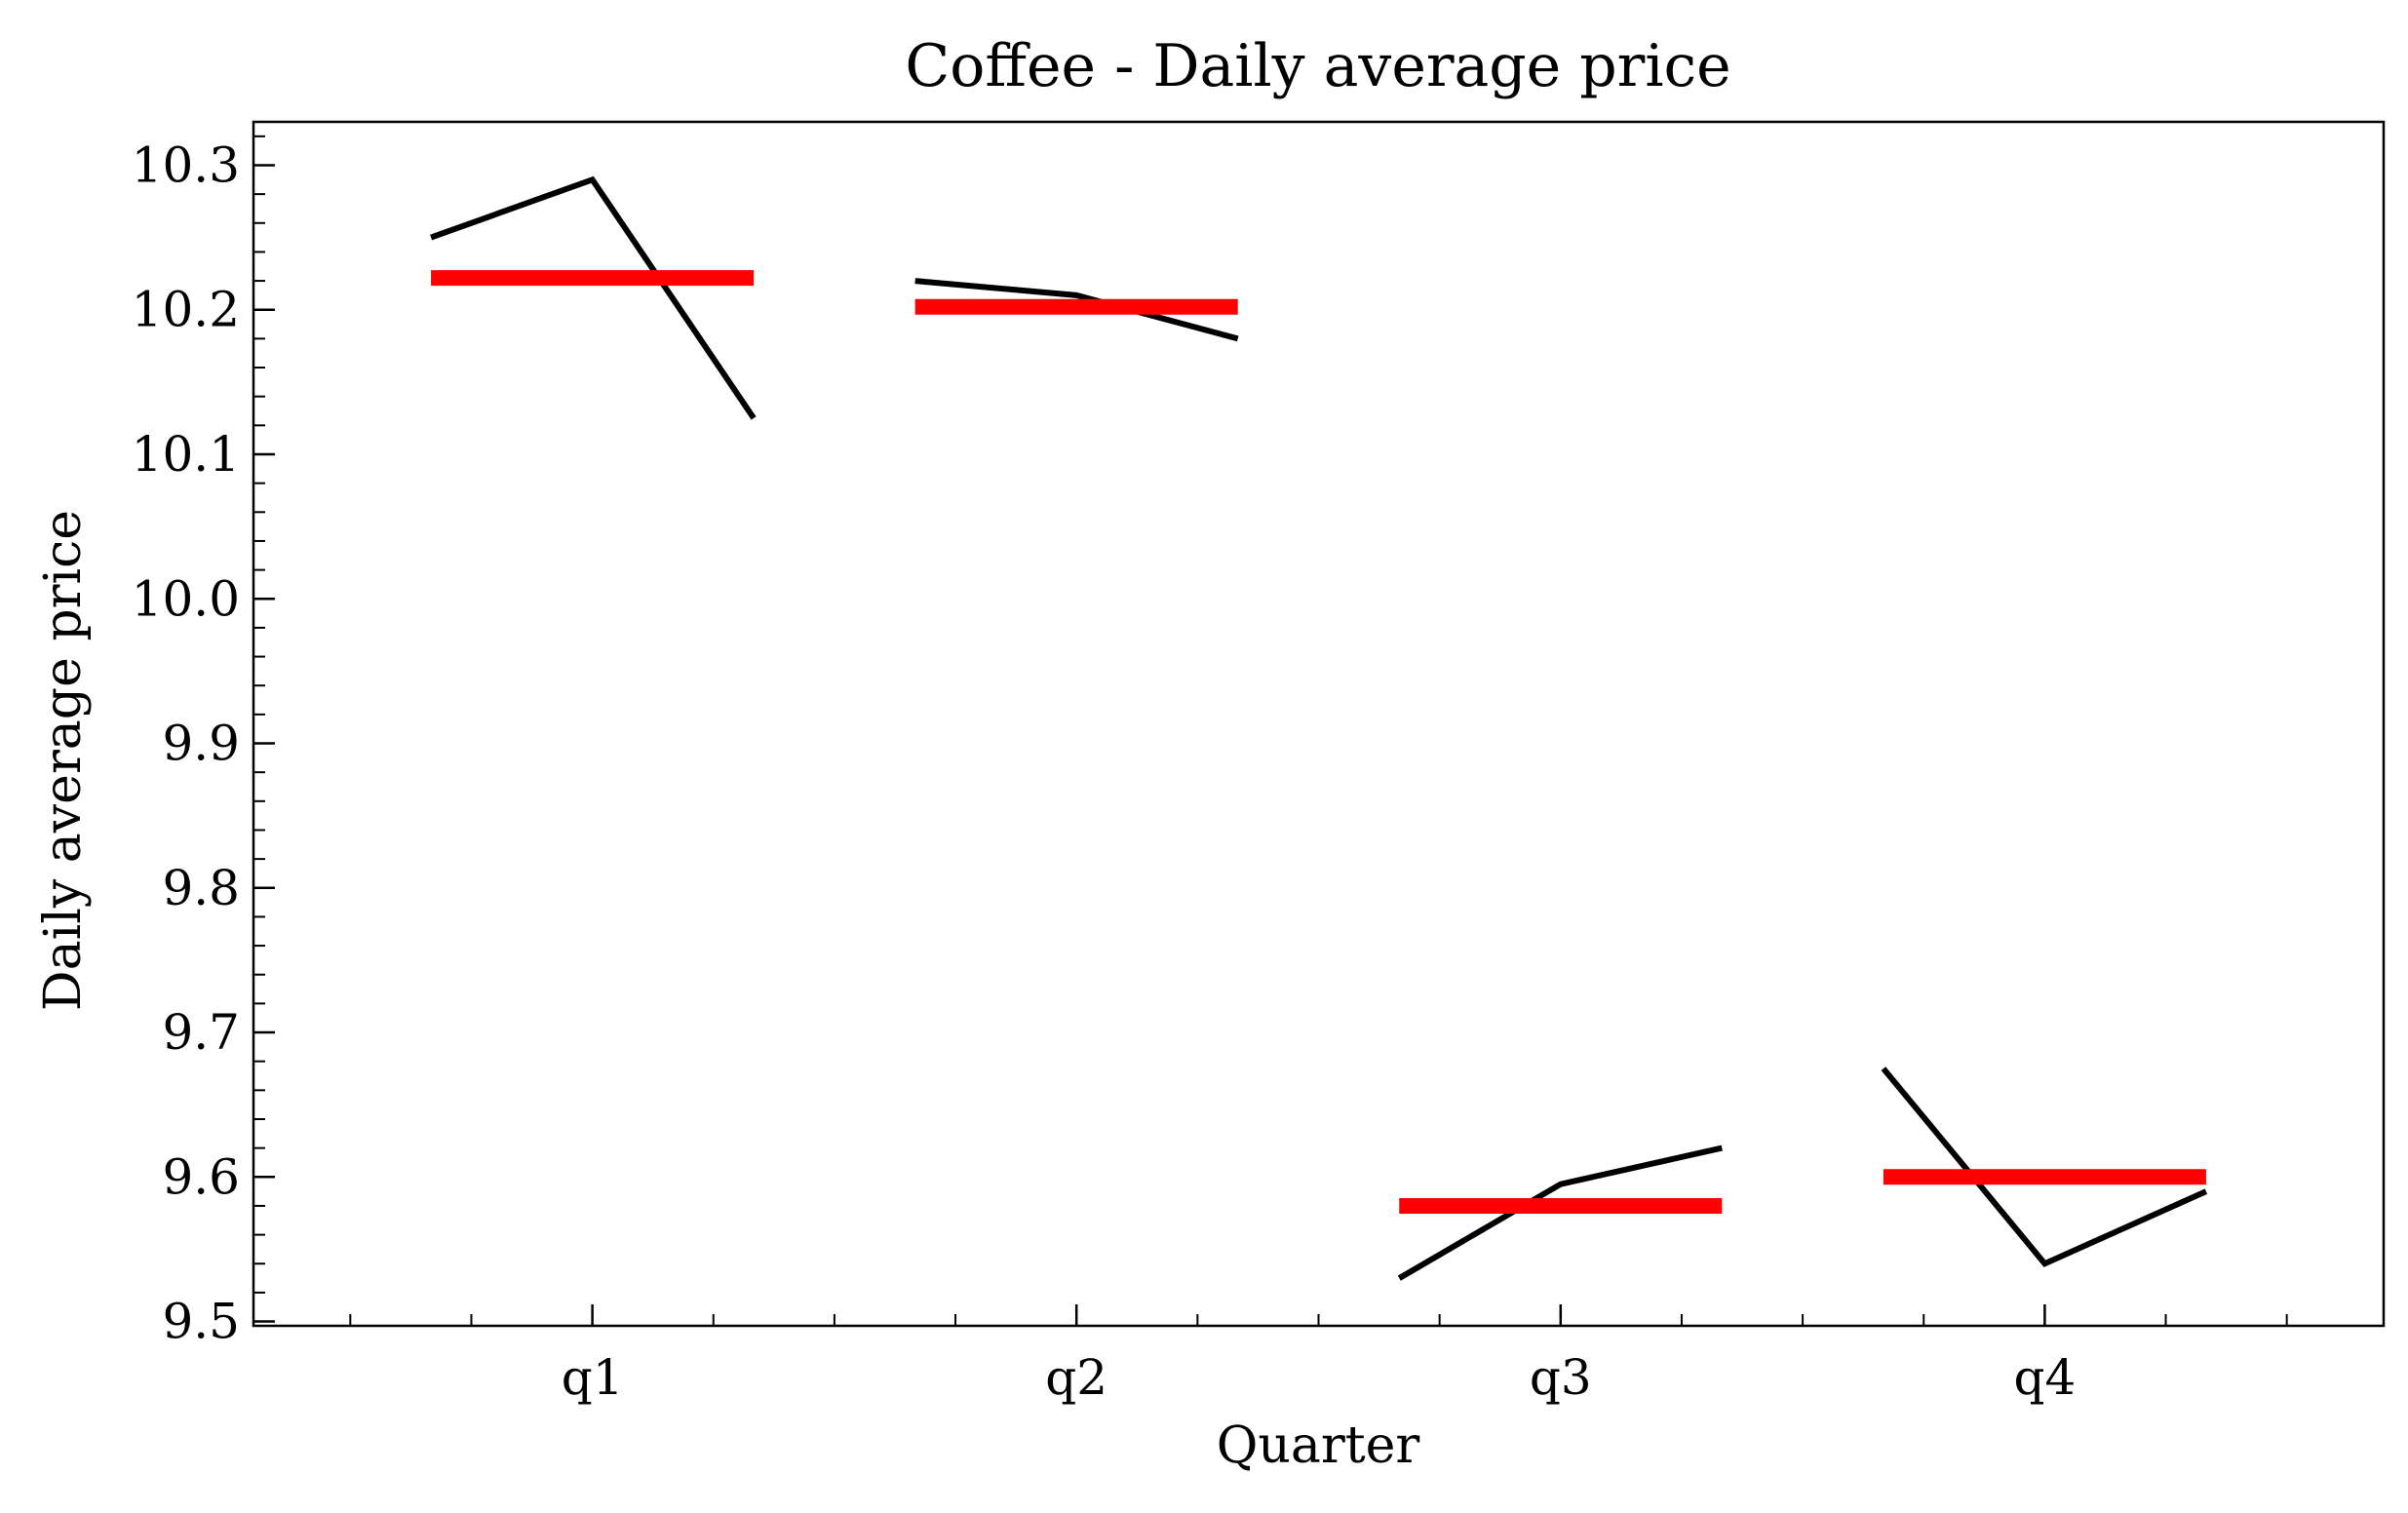  I want to click on y-tick-label-7: 10.2, so click(186, 310).